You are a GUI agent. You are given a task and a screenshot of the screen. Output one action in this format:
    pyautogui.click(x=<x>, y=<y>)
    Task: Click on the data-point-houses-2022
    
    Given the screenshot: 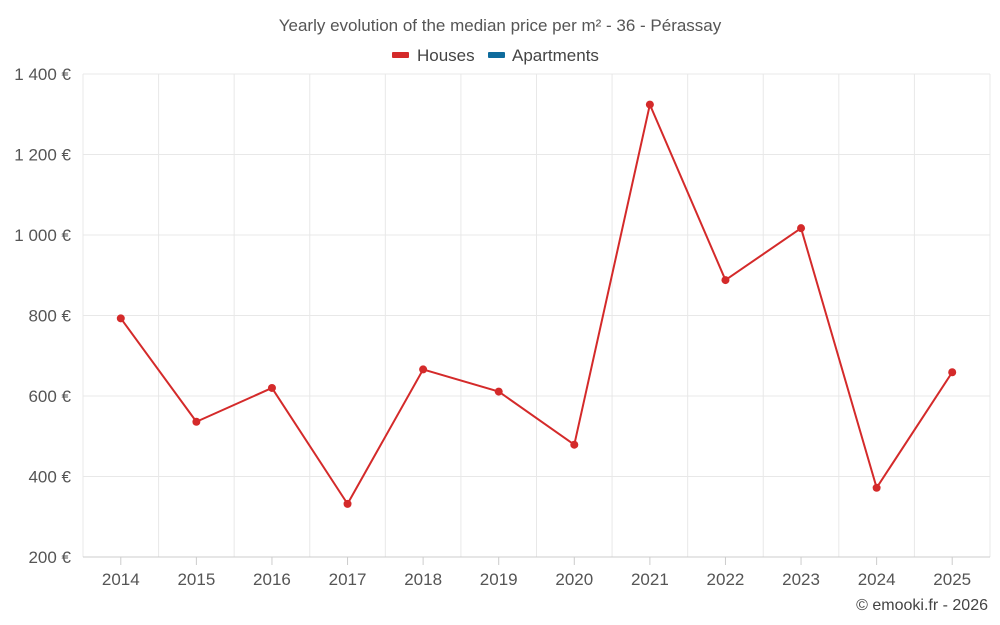 What is the action you would take?
    pyautogui.click(x=725, y=280)
    